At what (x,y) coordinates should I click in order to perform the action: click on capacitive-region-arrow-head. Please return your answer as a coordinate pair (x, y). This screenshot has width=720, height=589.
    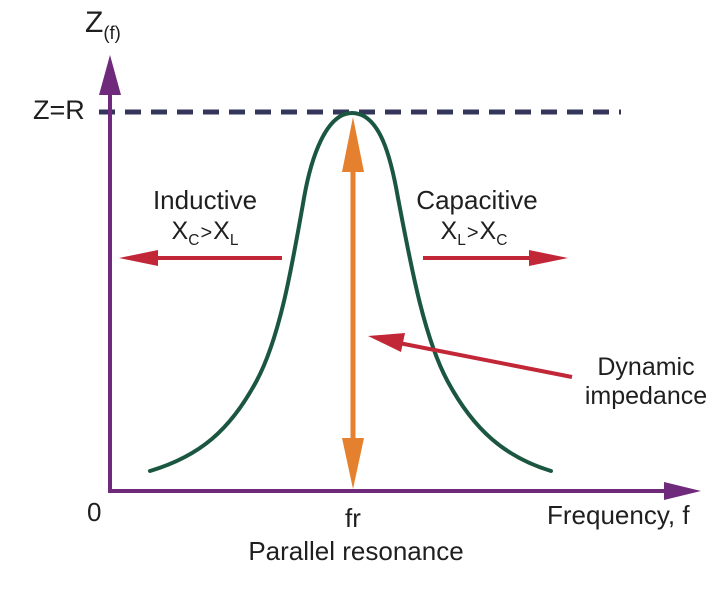
    Looking at the image, I should click on (548, 258).